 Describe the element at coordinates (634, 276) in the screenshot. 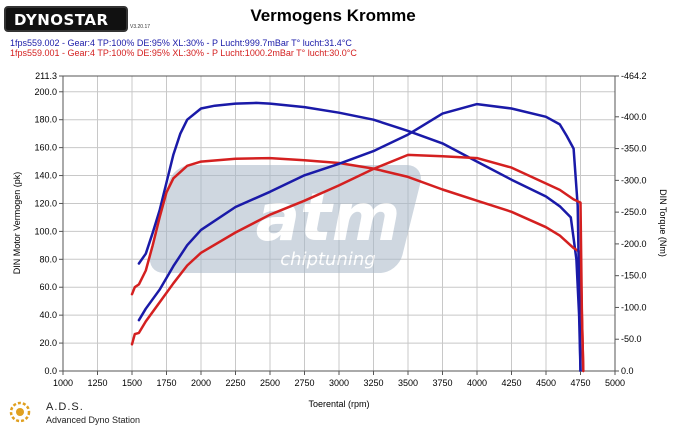

I see `y2-tick-label: -150.0` at that location.